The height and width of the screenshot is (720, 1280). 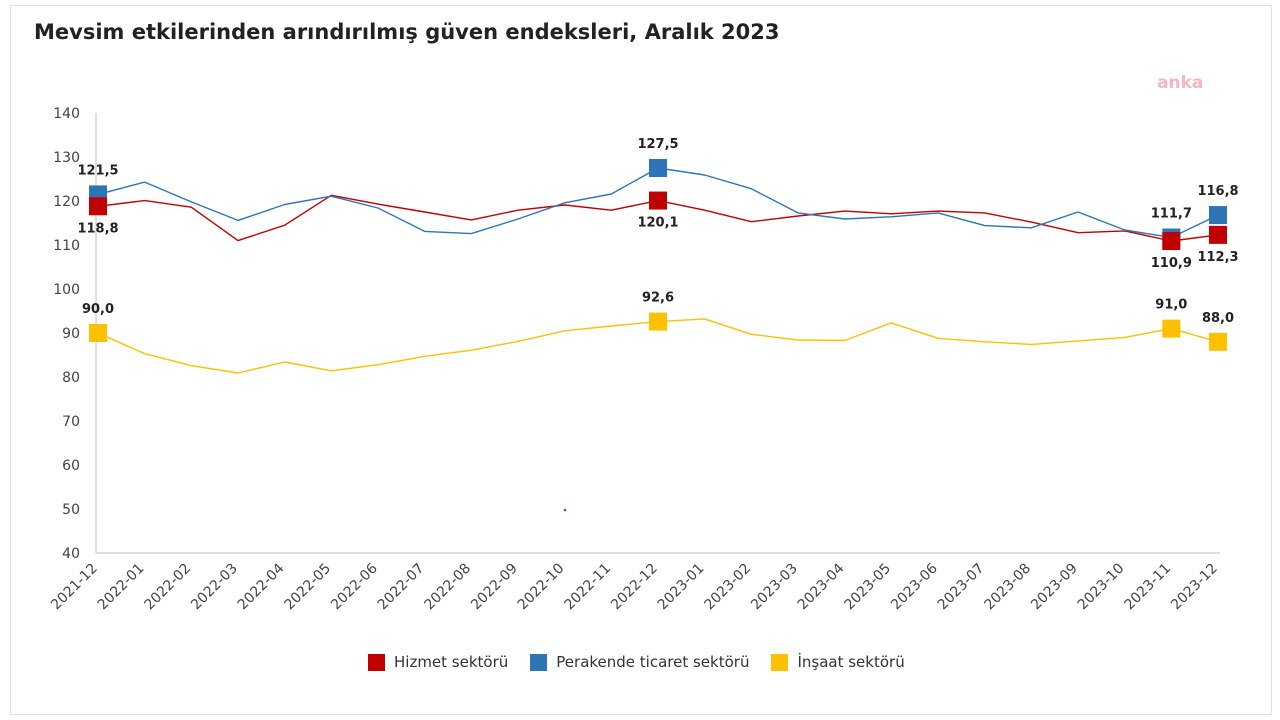 What do you see at coordinates (97, 228) in the screenshot?
I see `data-label: 118,8` at bounding box center [97, 228].